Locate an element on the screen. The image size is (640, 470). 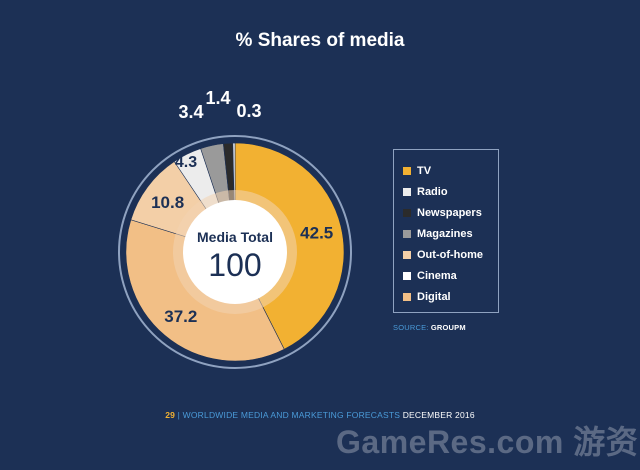
slice-label-cinema: 0.3 is located at coordinates (248, 111).